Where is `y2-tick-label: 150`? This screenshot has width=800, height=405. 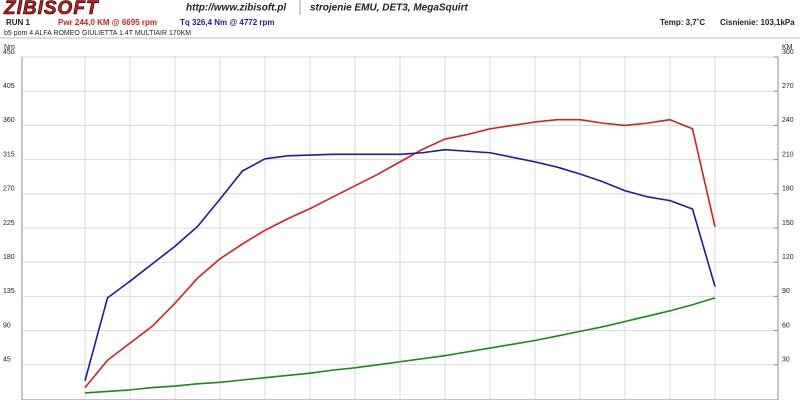
y2-tick-label: 150 is located at coordinates (788, 223).